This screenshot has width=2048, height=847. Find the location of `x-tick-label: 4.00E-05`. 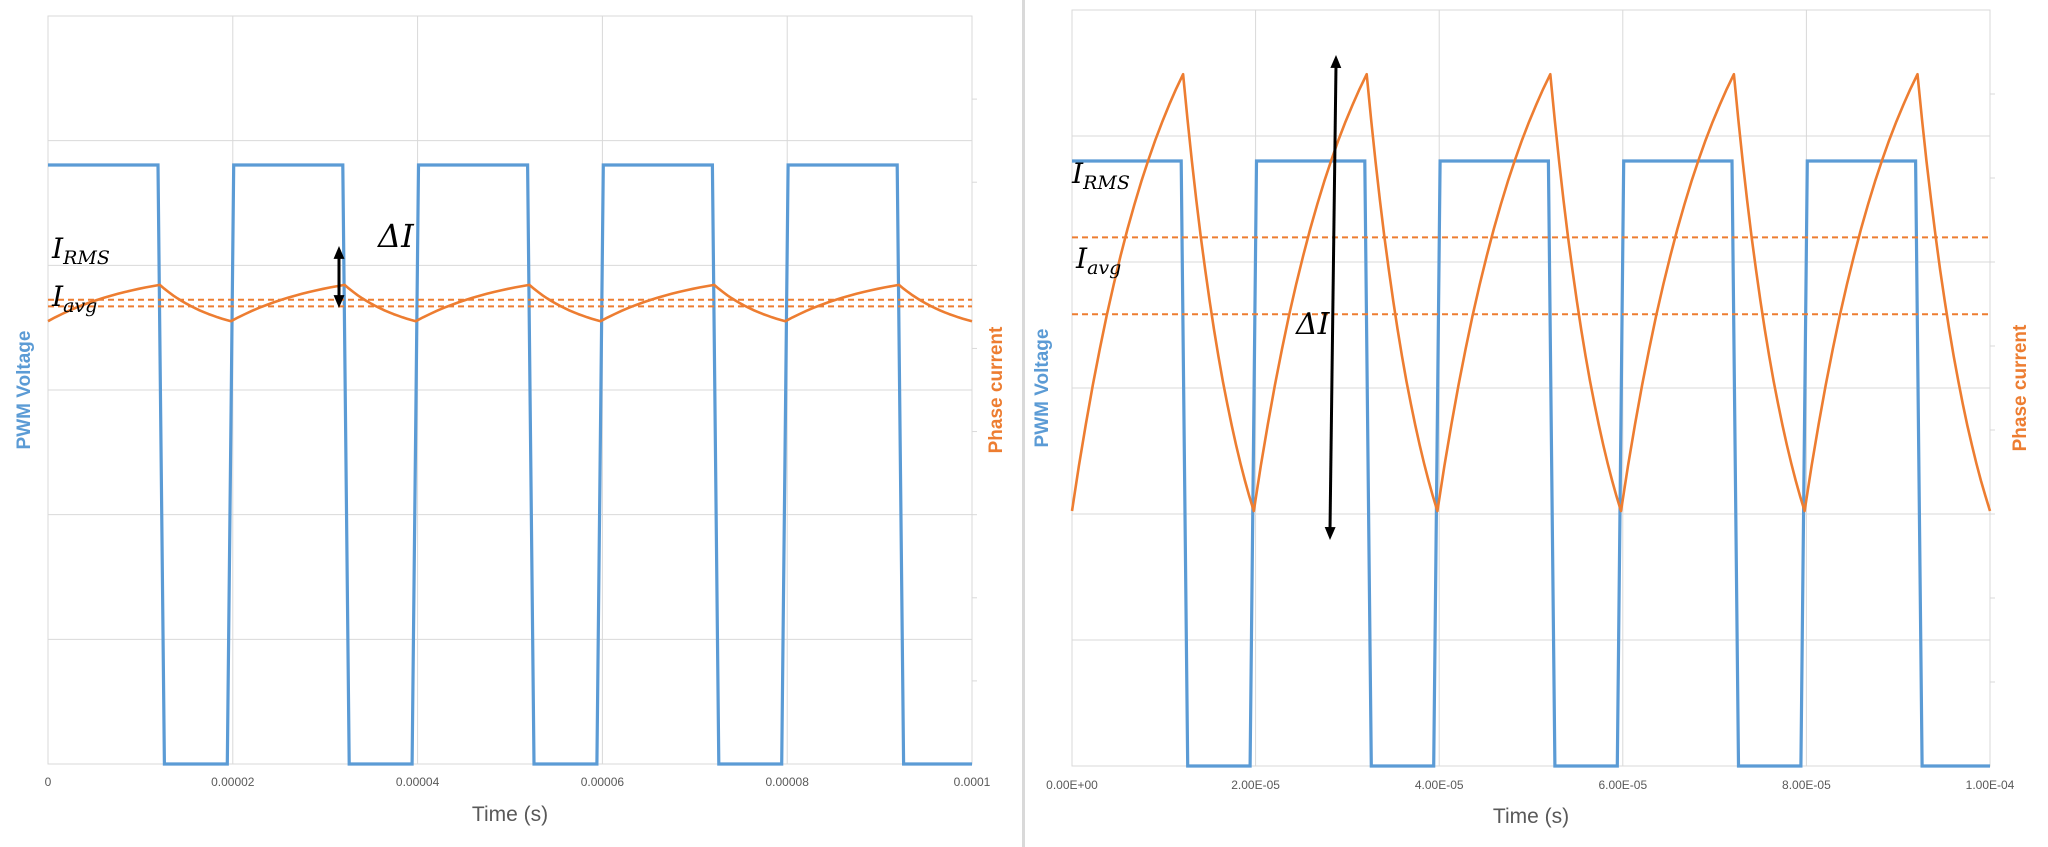

x-tick-label: 4.00E-05 is located at coordinates (1439, 785).